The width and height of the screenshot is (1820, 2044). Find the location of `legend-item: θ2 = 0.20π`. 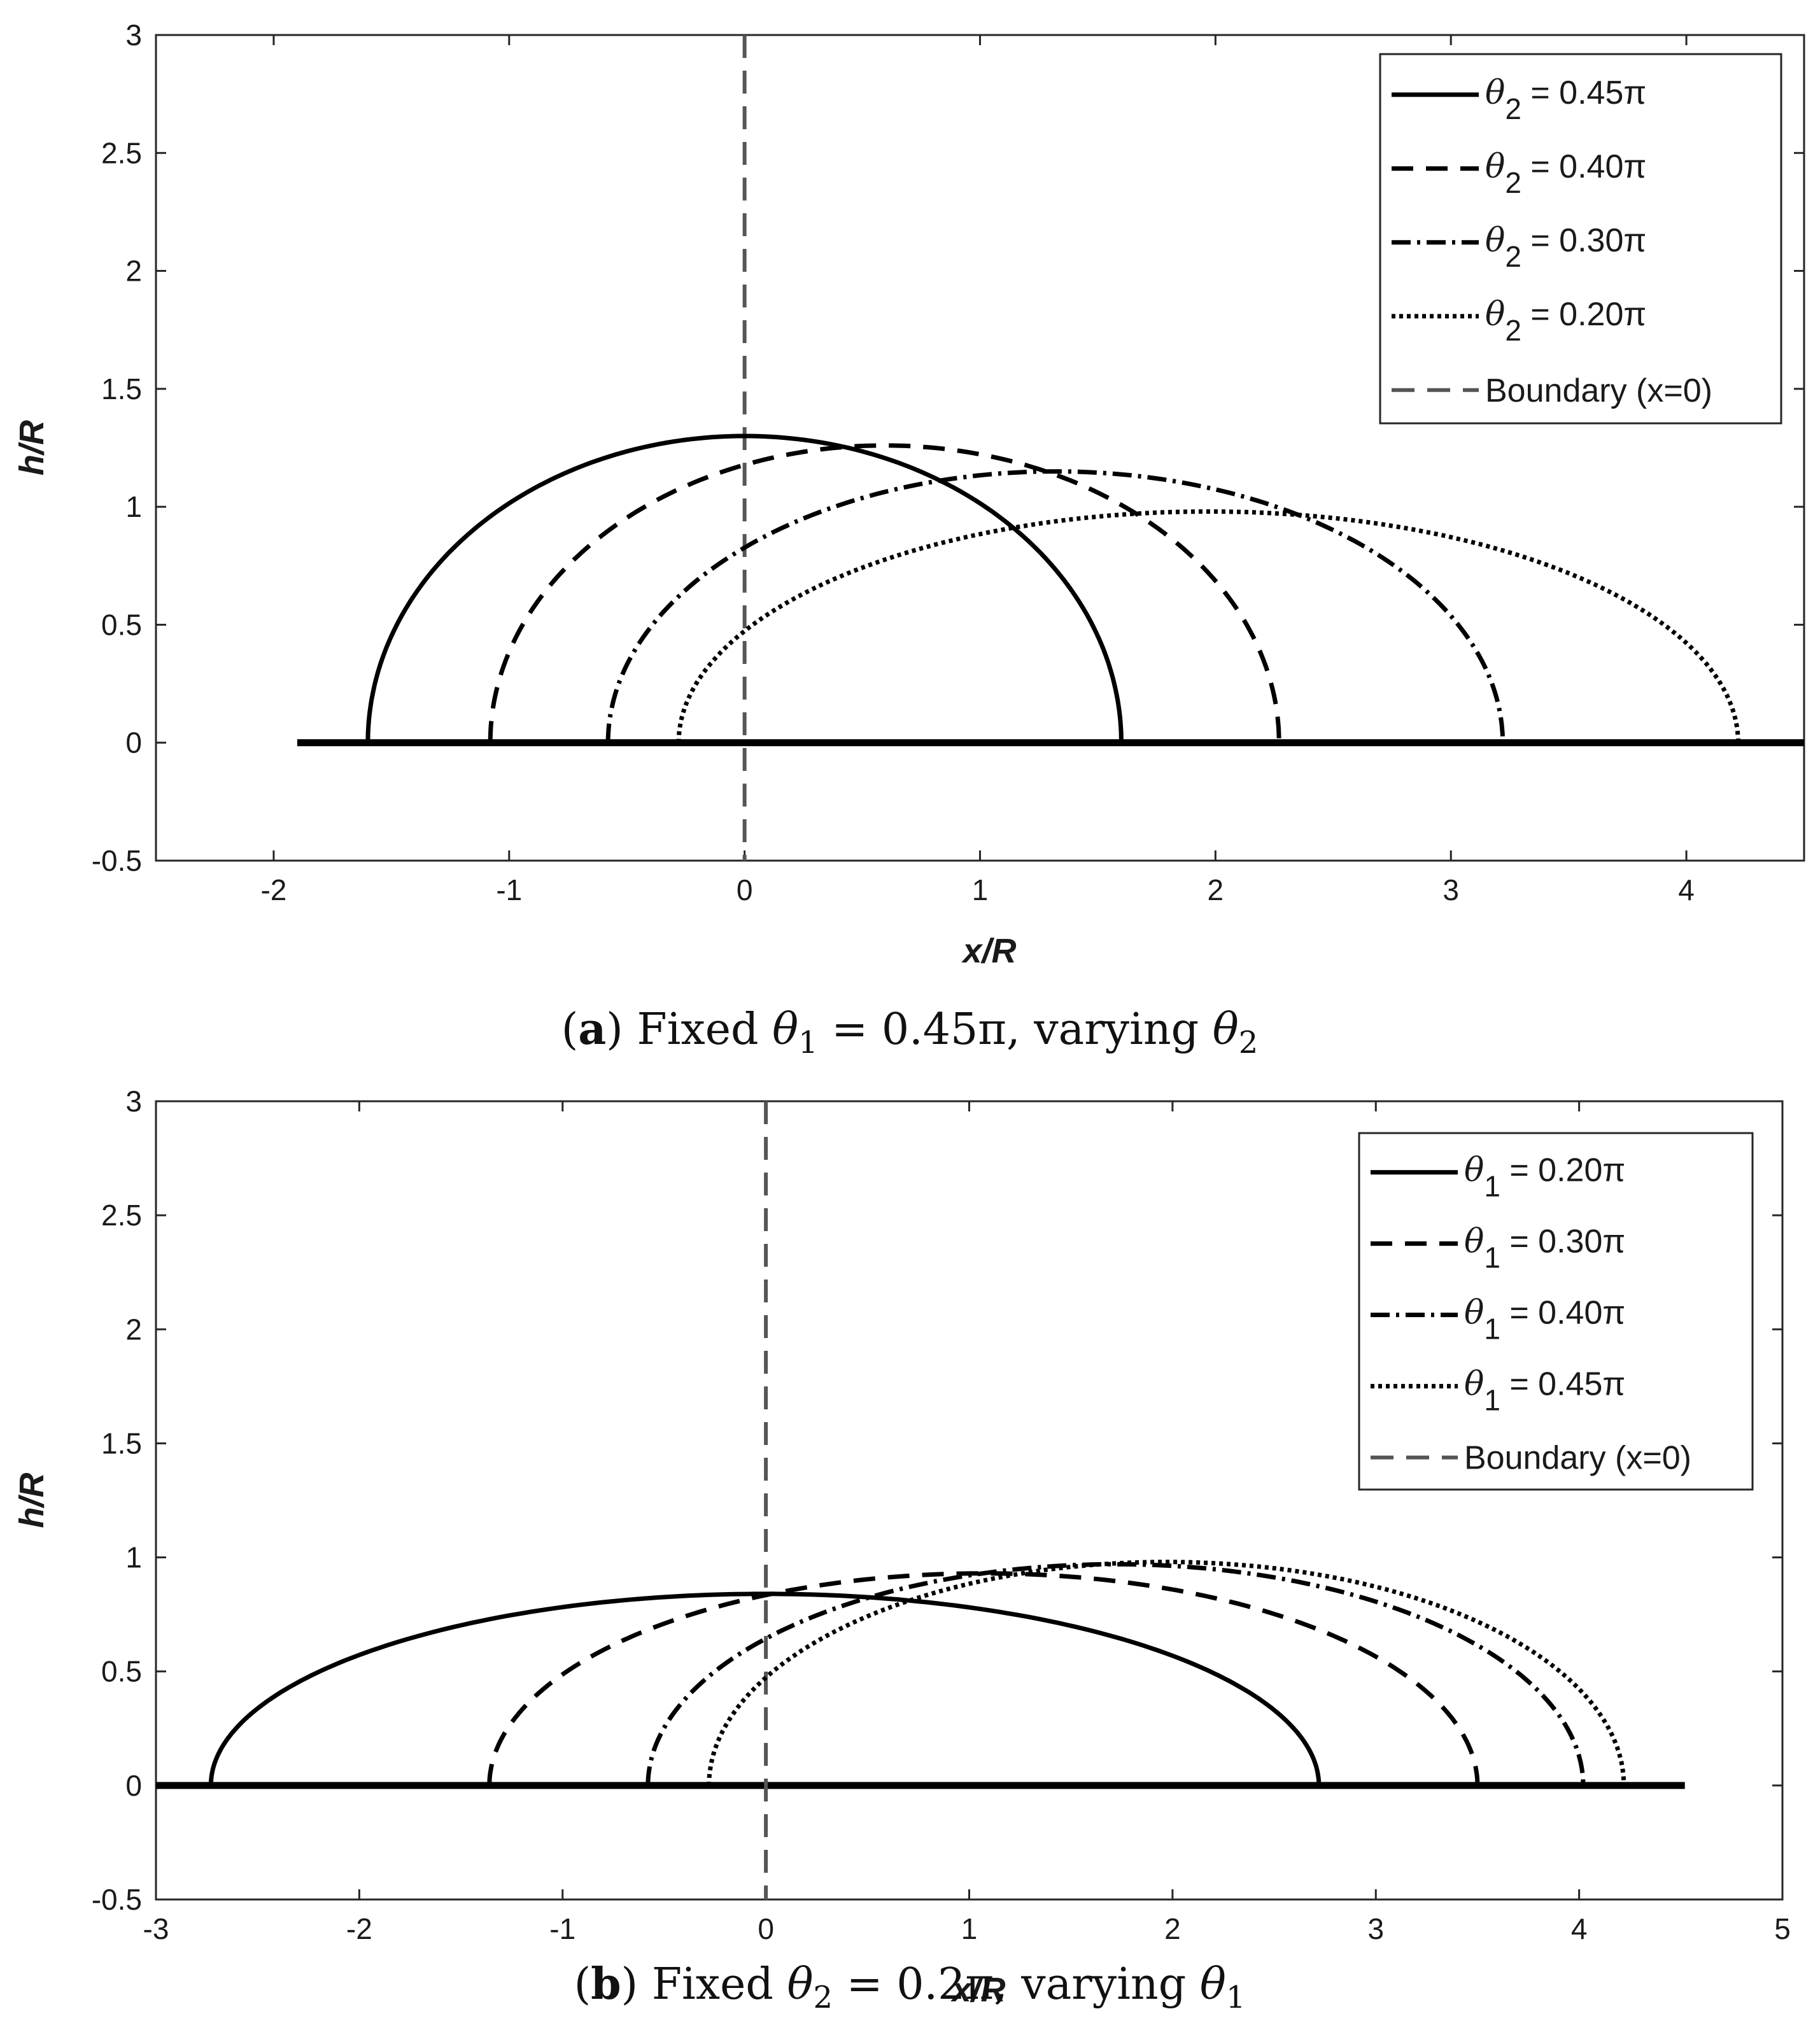

legend-item: θ2 = 0.20π is located at coordinates (1519, 321).